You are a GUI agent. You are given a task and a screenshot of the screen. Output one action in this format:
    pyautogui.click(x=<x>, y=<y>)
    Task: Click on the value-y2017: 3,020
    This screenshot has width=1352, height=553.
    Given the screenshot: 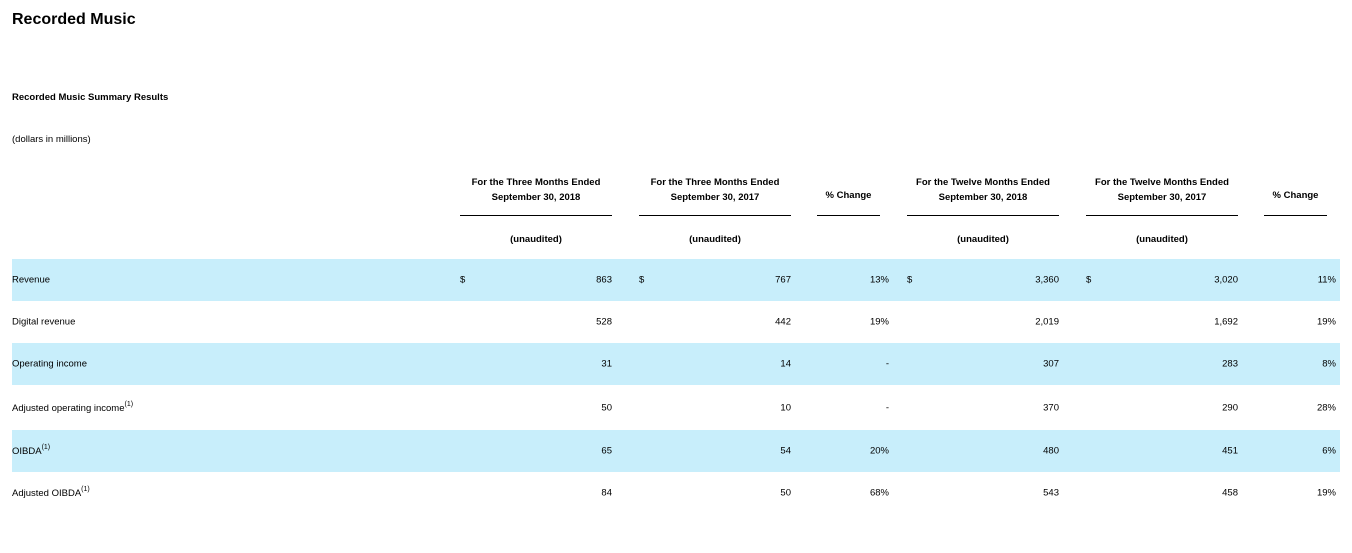 What is the action you would take?
    pyautogui.click(x=1226, y=280)
    